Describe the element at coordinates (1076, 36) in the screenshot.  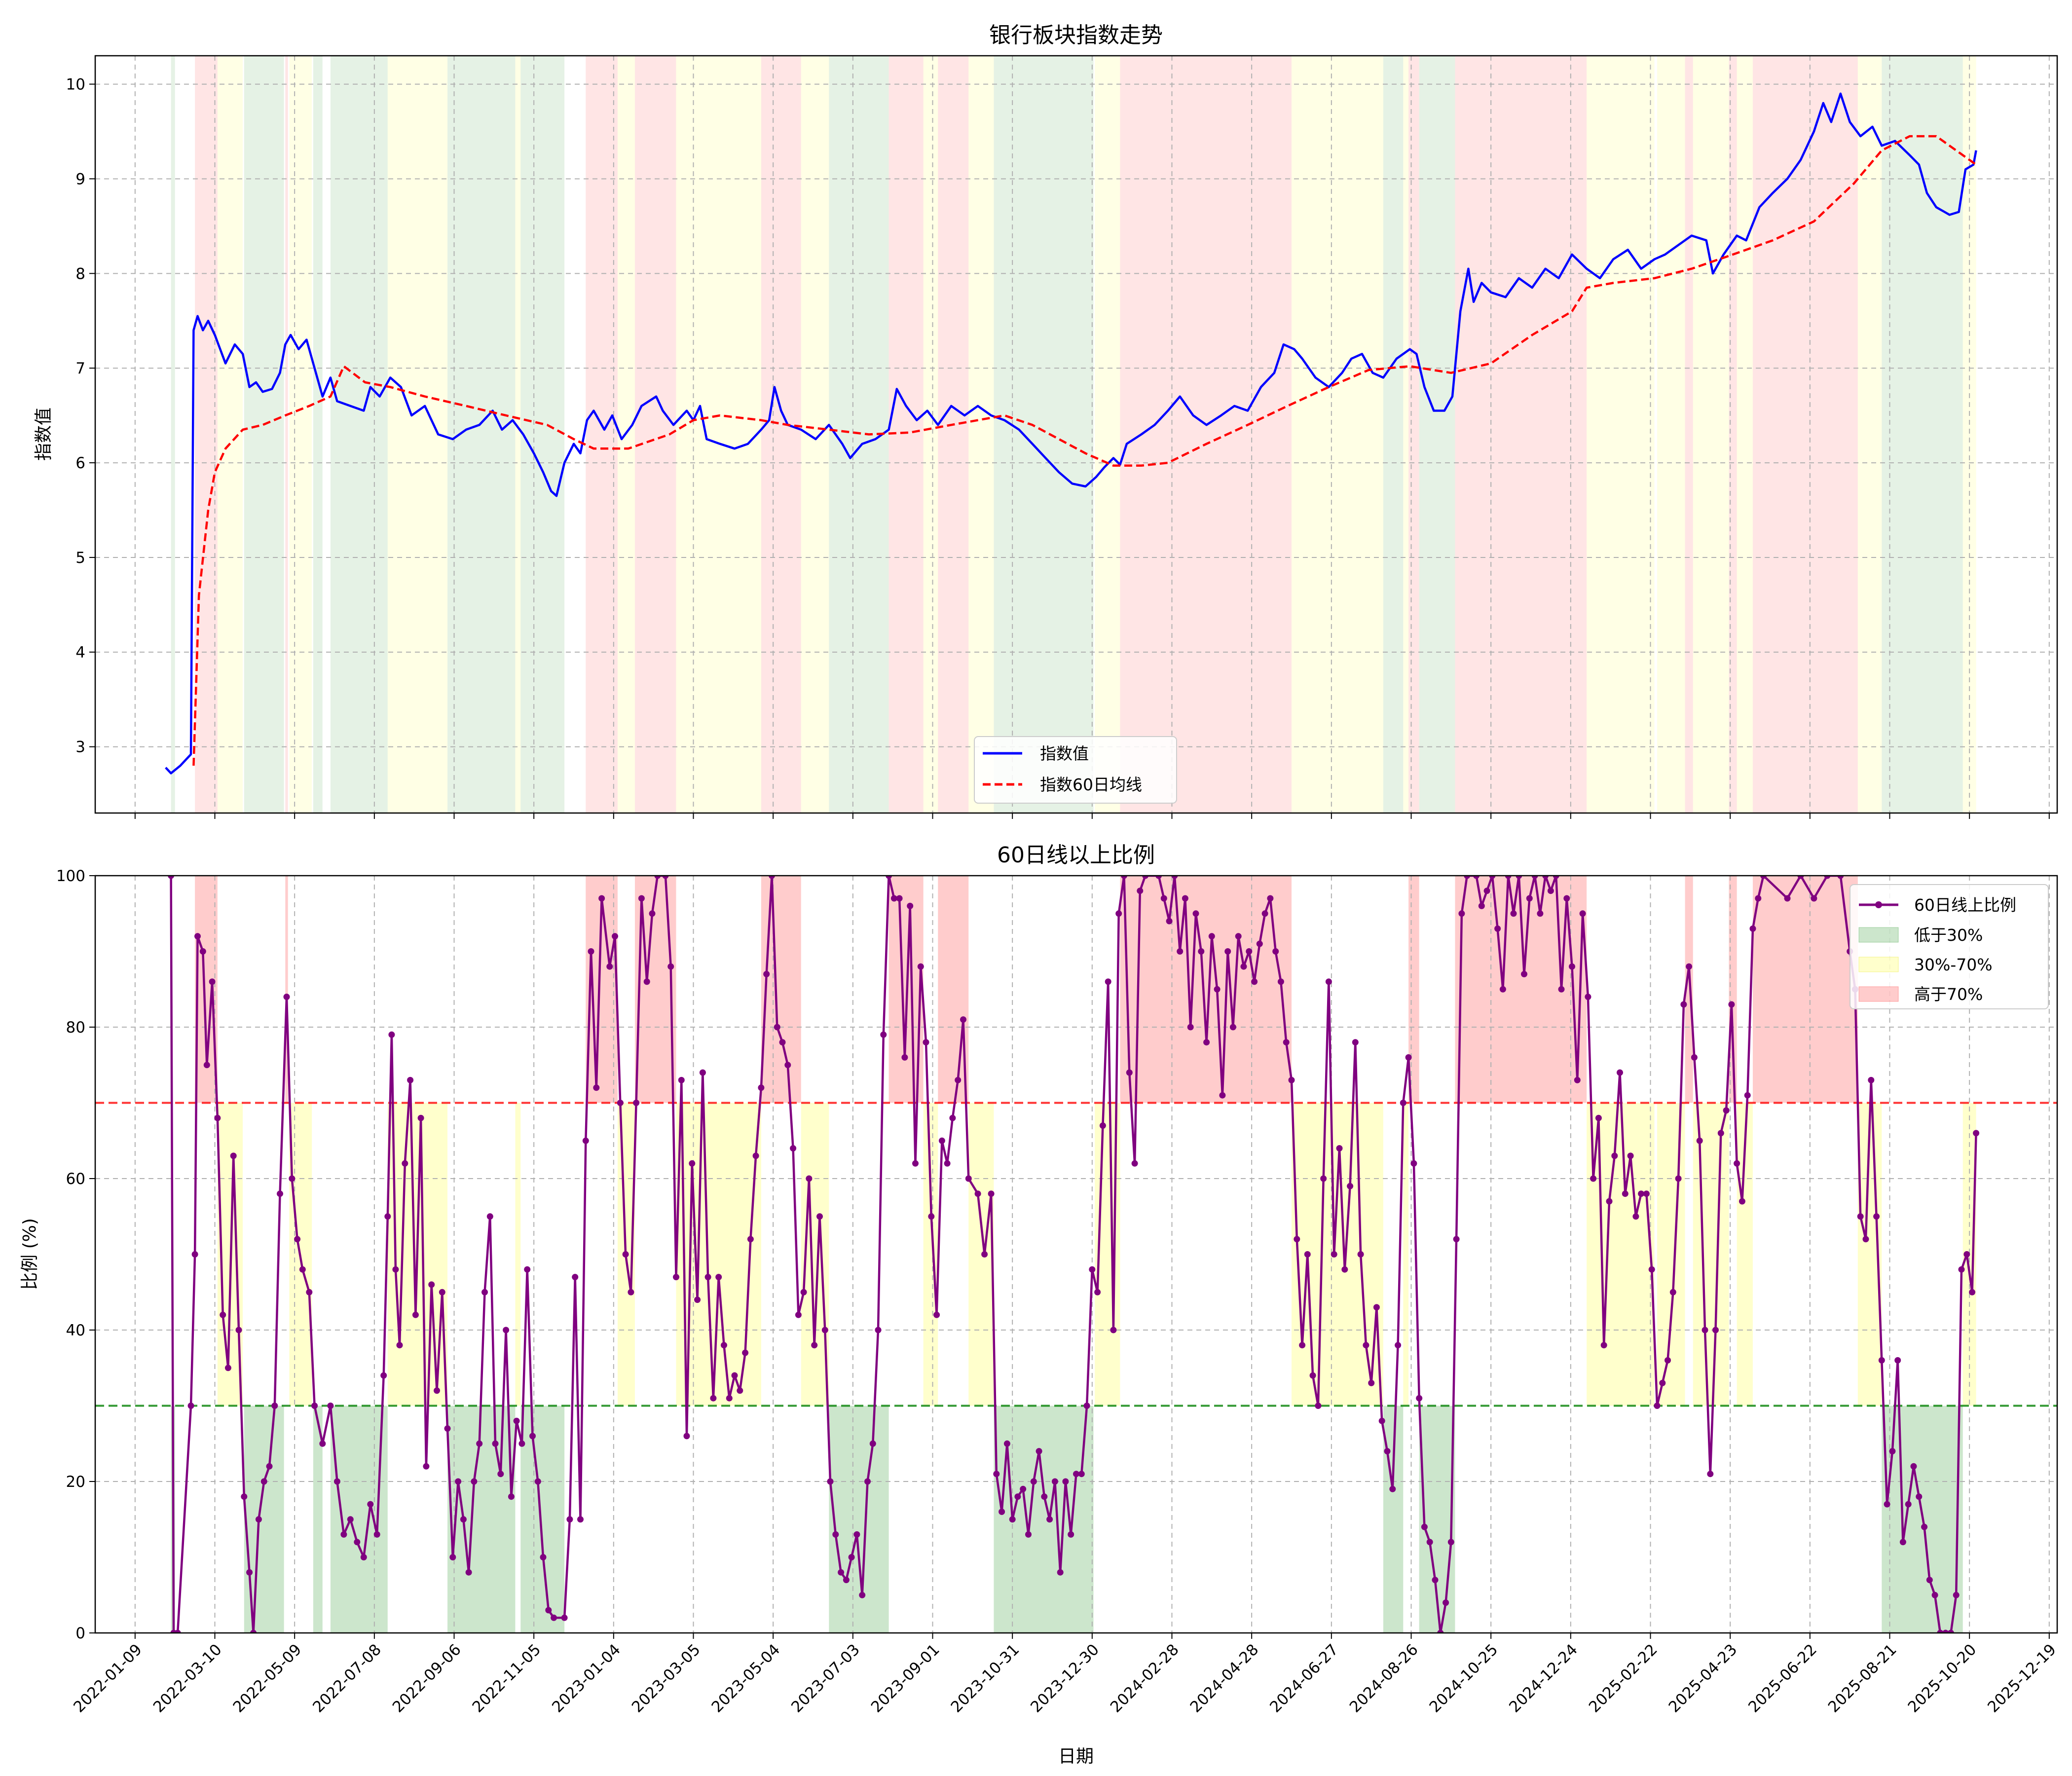
I see `index-chart-title: 银行板块指数走势` at that location.